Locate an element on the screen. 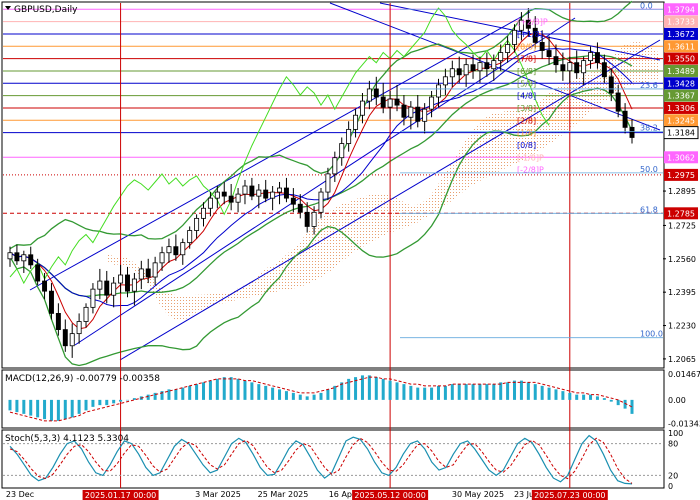  date-marker-tag is located at coordinates (120, 495).